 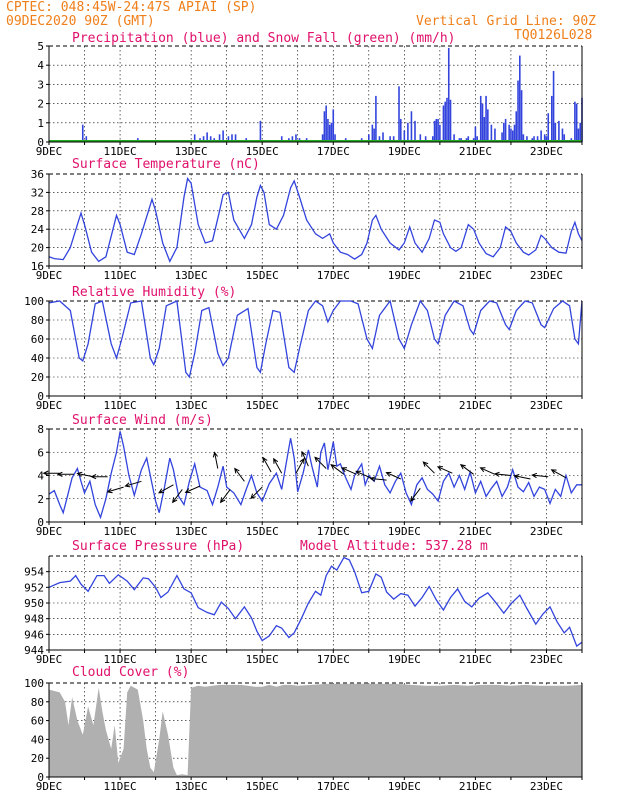 What do you see at coordinates (37, 739) in the screenshot?
I see `y-tick-label: 40` at bounding box center [37, 739].